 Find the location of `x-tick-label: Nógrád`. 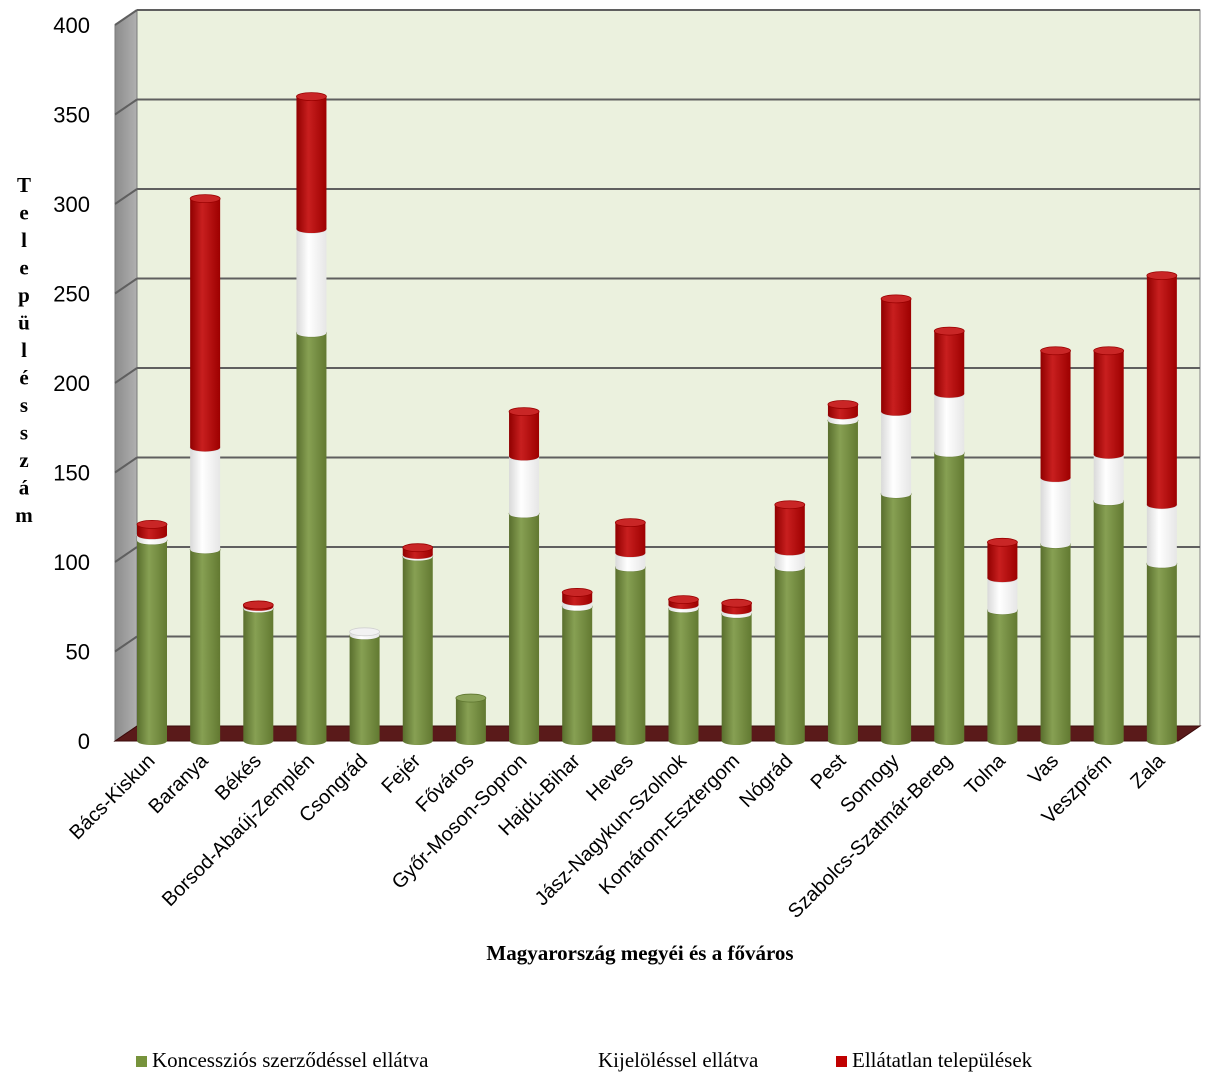

x-tick-label: Nógrád is located at coordinates (766, 781).